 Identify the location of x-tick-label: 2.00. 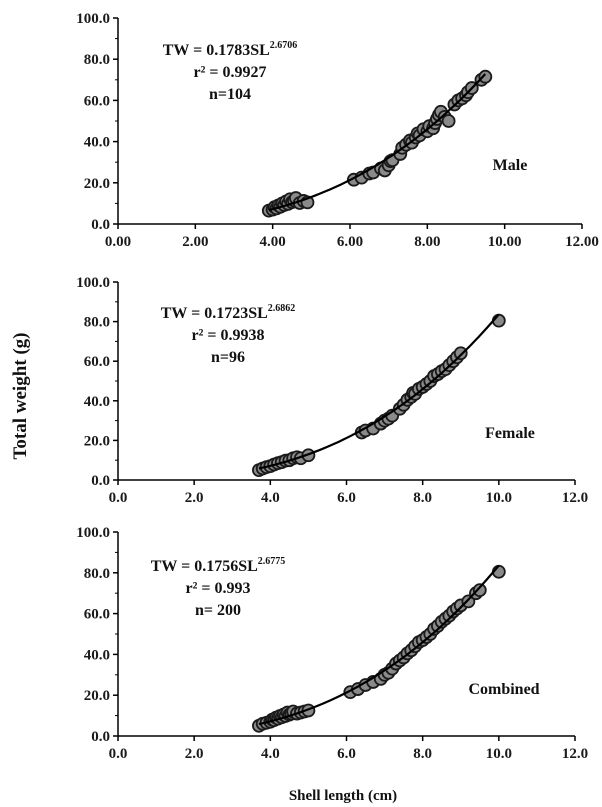
(195, 242).